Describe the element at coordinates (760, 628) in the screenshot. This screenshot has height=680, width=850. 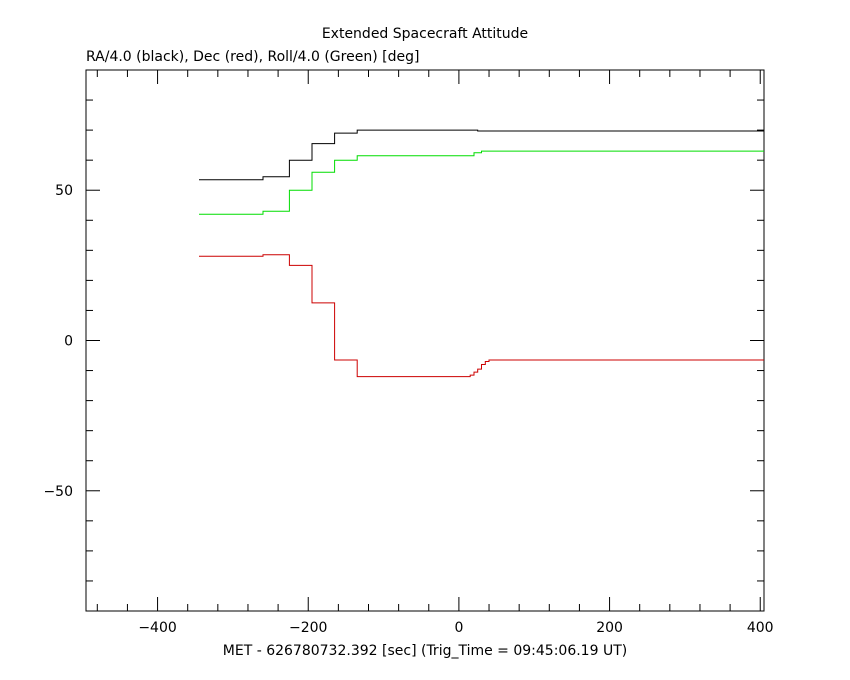
I see `x-tick-label: 400` at that location.